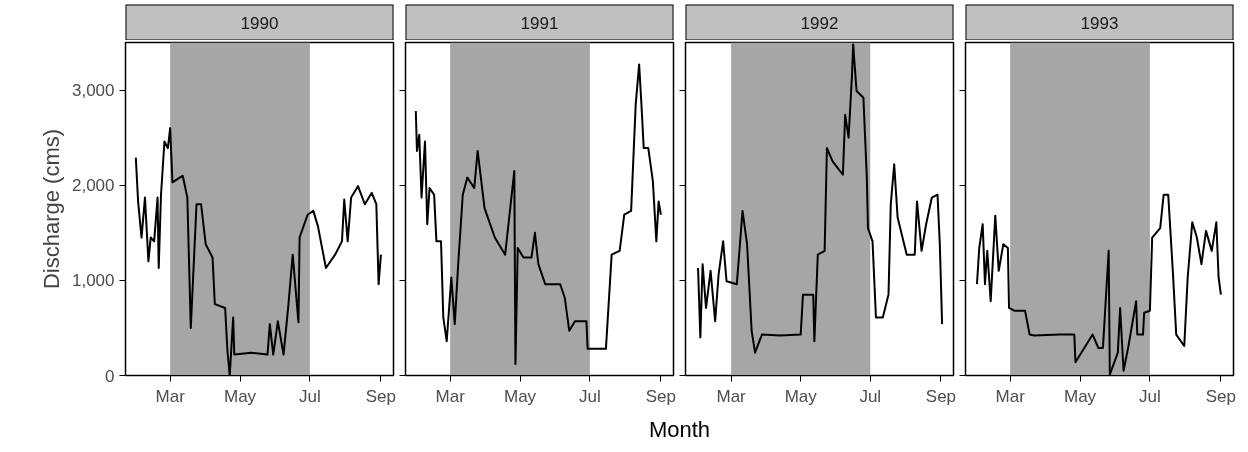  What do you see at coordinates (679, 430) in the screenshot?
I see `x-axis-title: Month` at bounding box center [679, 430].